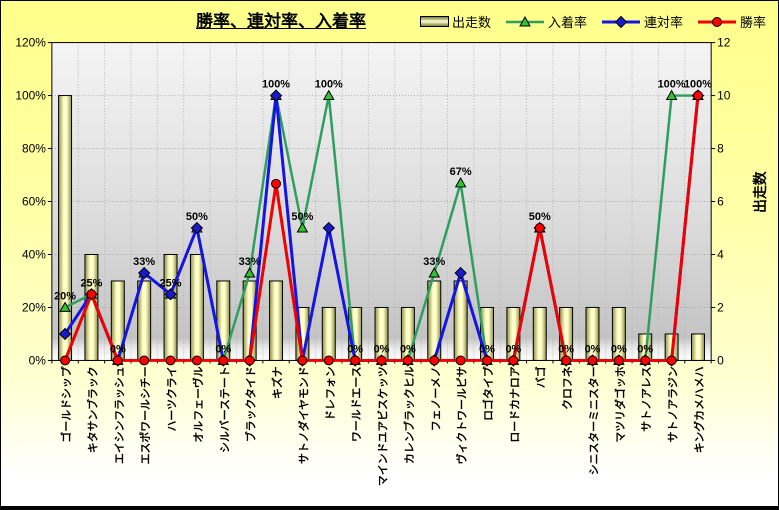  Describe the element at coordinates (753, 22) in the screenshot. I see `legend-label-win-rate: 勝率` at that location.